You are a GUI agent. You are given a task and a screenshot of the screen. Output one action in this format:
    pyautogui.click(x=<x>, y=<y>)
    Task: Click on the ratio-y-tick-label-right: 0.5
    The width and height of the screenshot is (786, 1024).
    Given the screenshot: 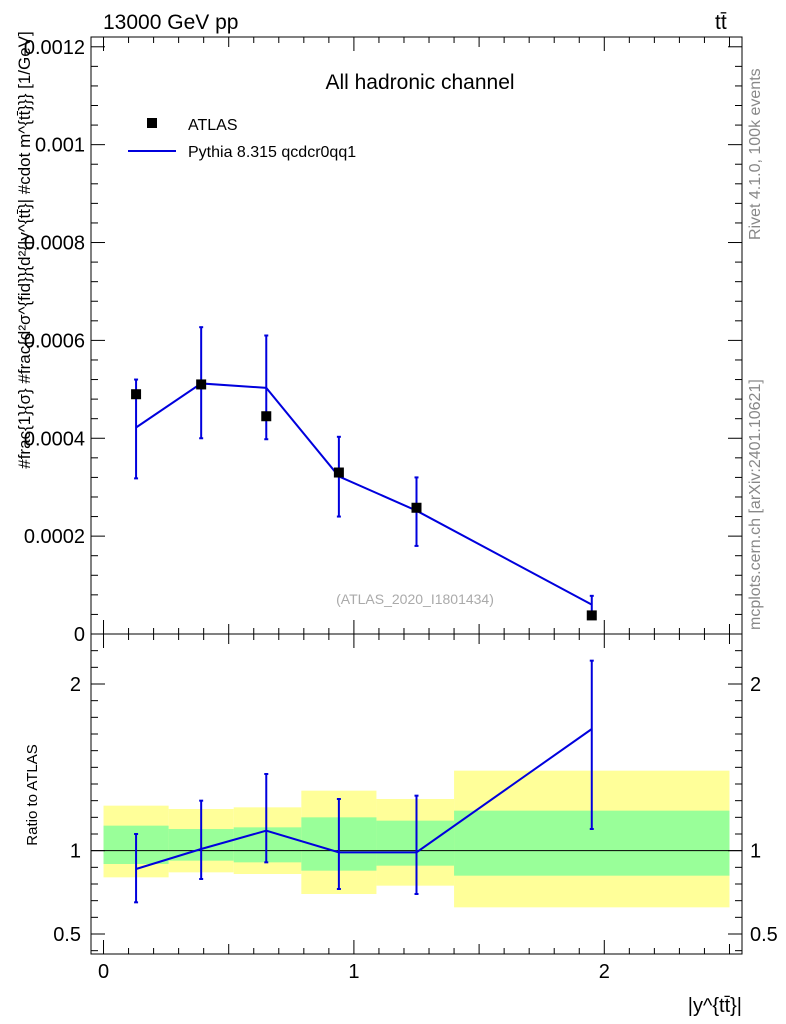 What is the action you would take?
    pyautogui.click(x=764, y=935)
    